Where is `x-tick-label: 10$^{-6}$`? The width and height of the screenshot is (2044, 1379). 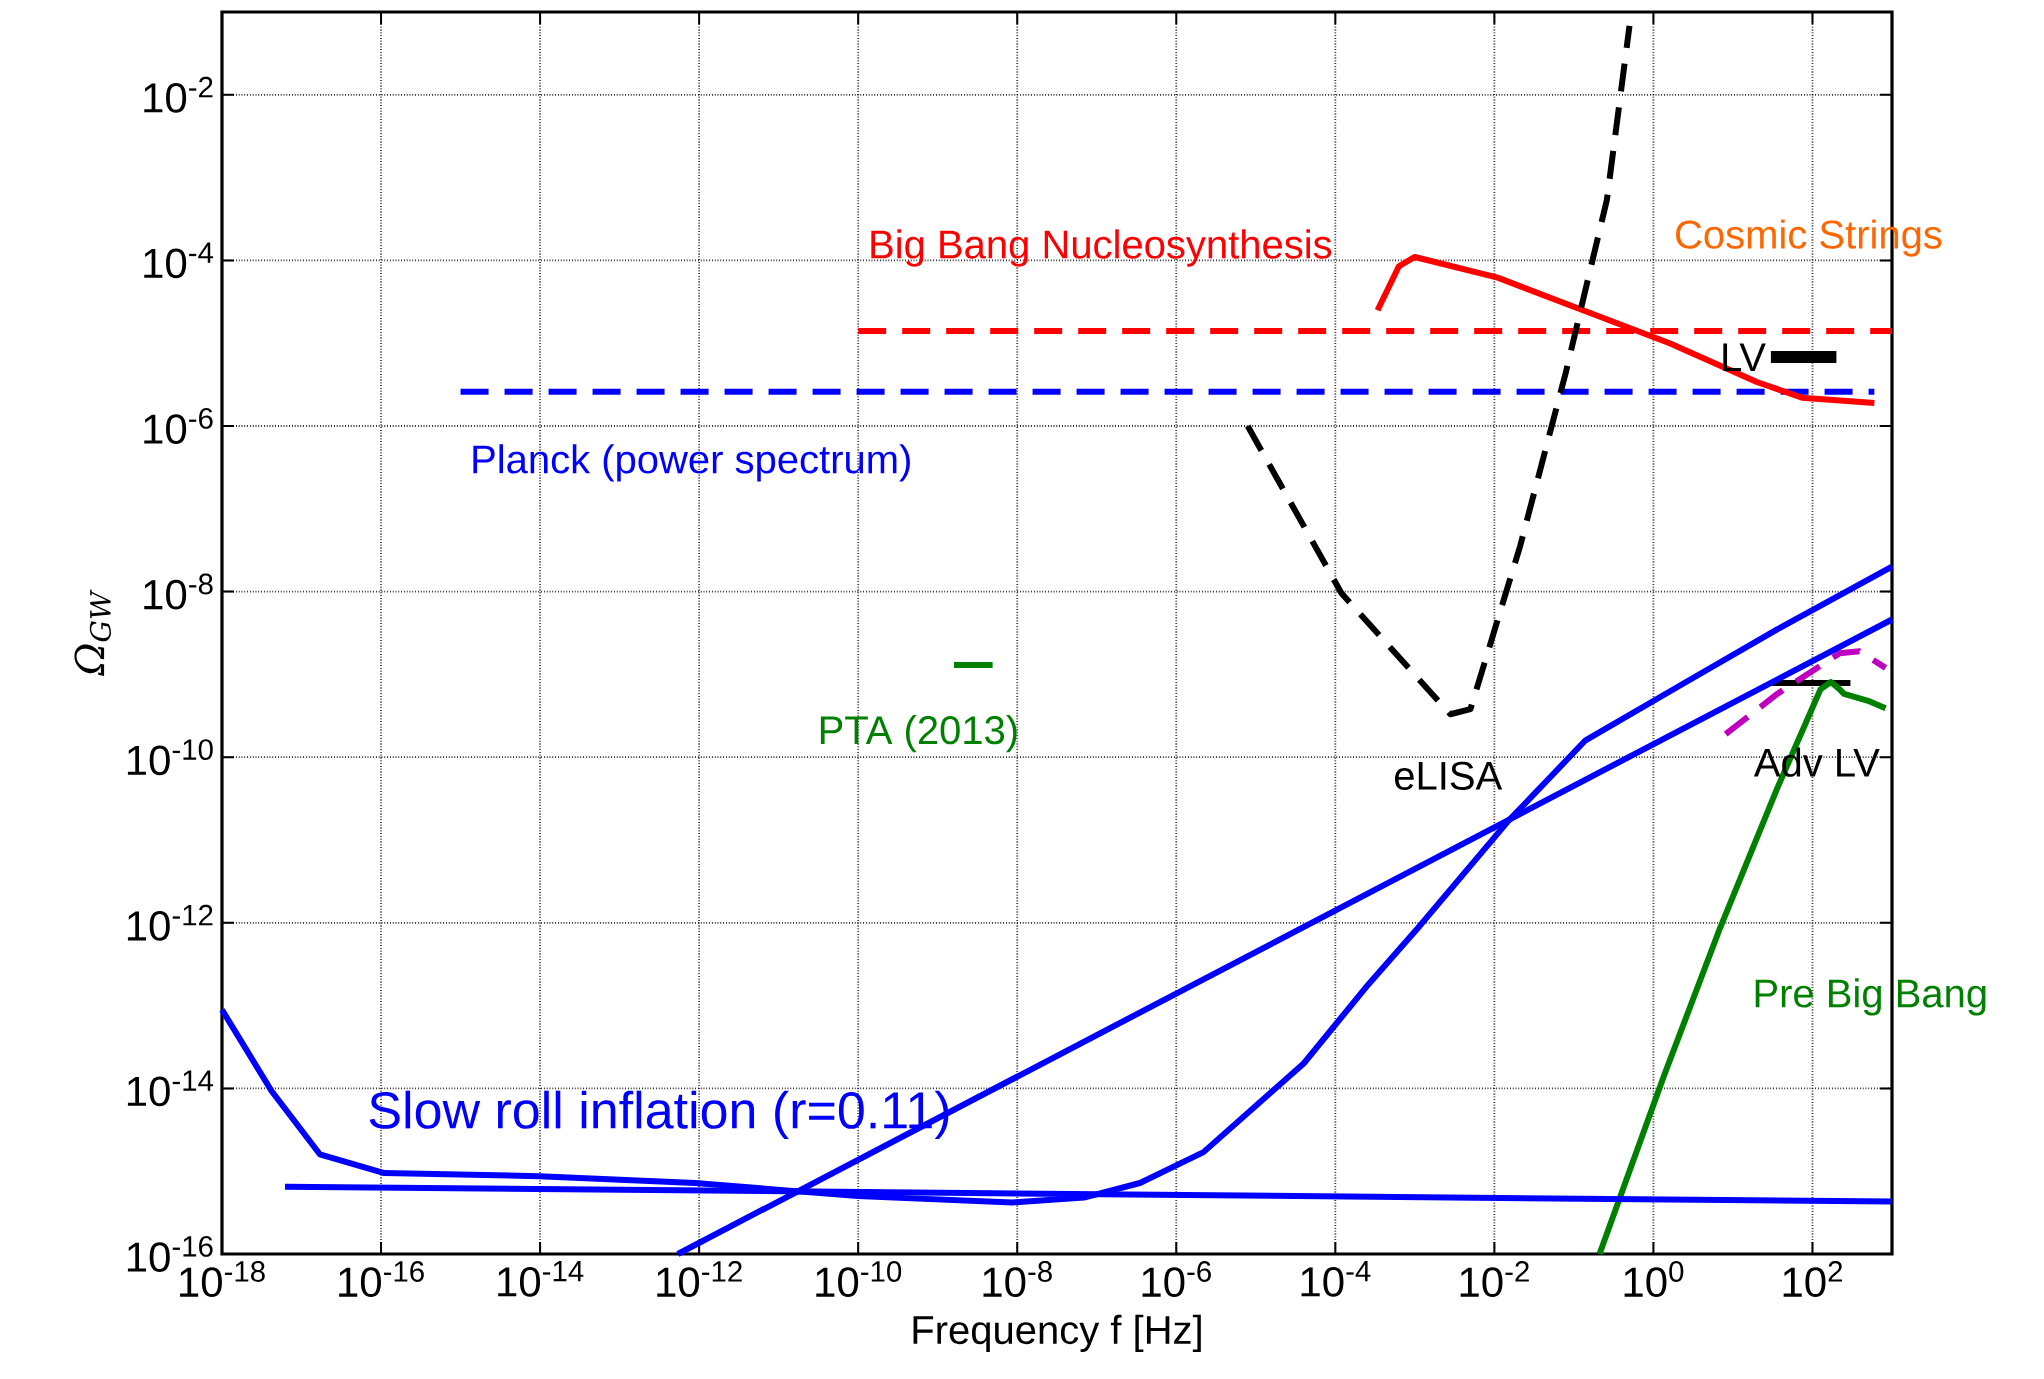 x-tick-label: 10$^{-6}$ is located at coordinates (1176, 1279).